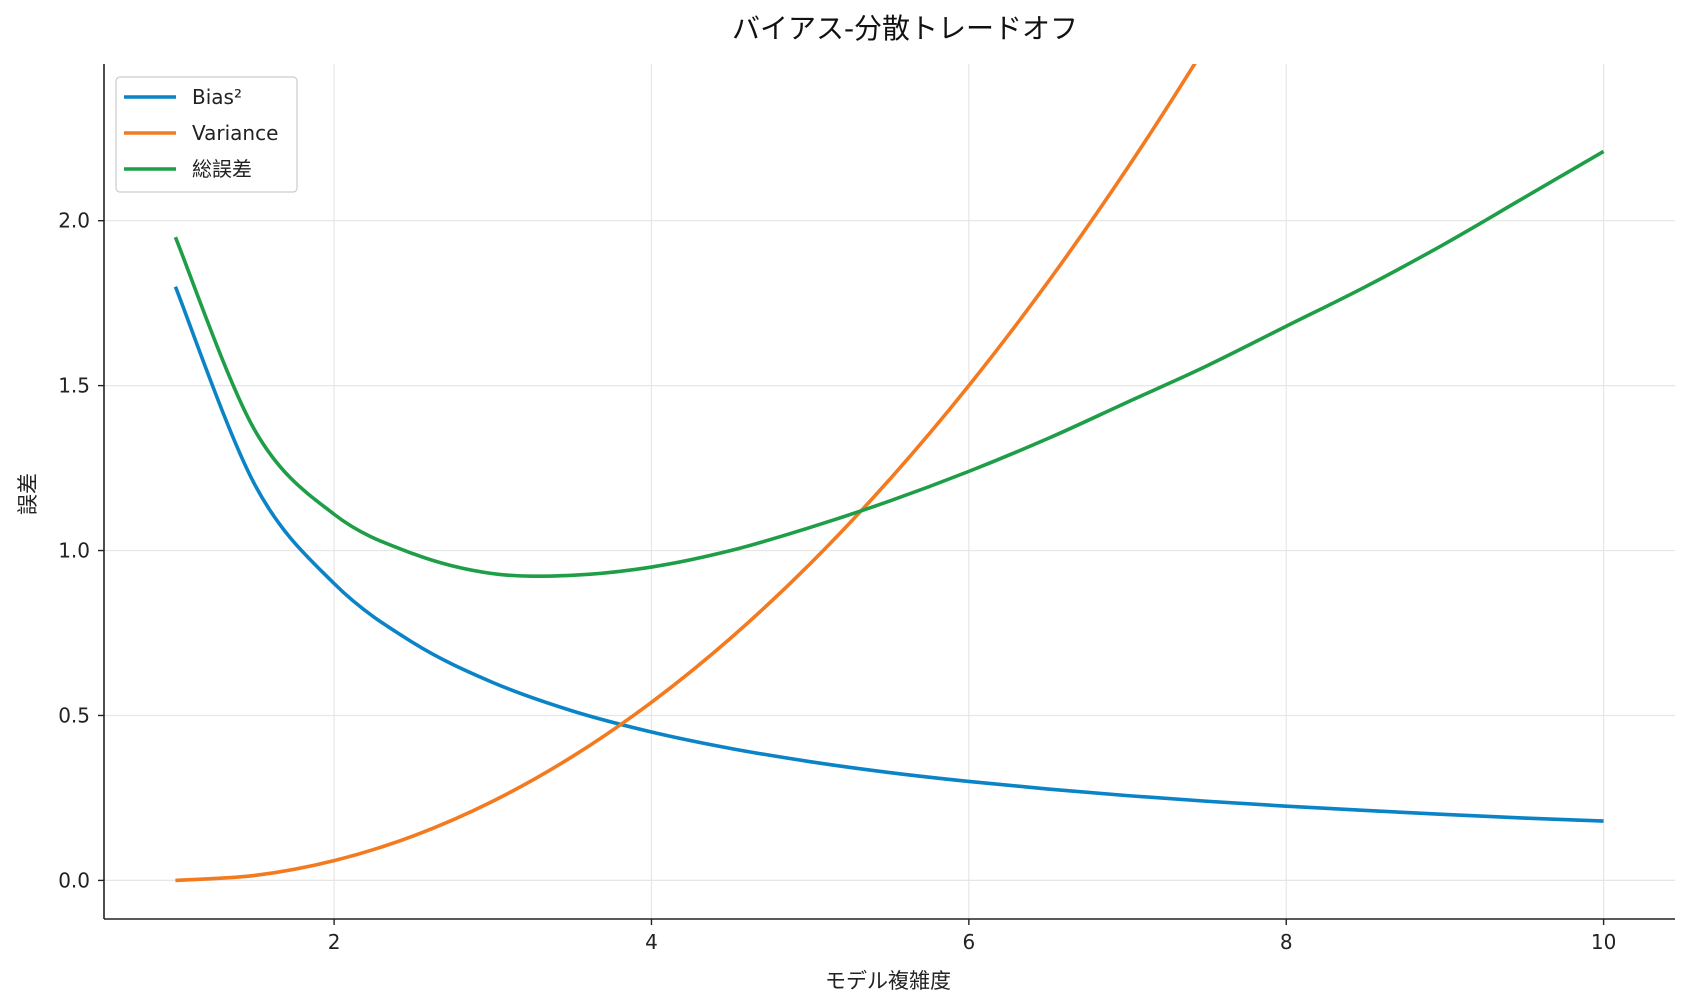  What do you see at coordinates (888, 981) in the screenshot?
I see `x-axis-label: モデル複雑度` at bounding box center [888, 981].